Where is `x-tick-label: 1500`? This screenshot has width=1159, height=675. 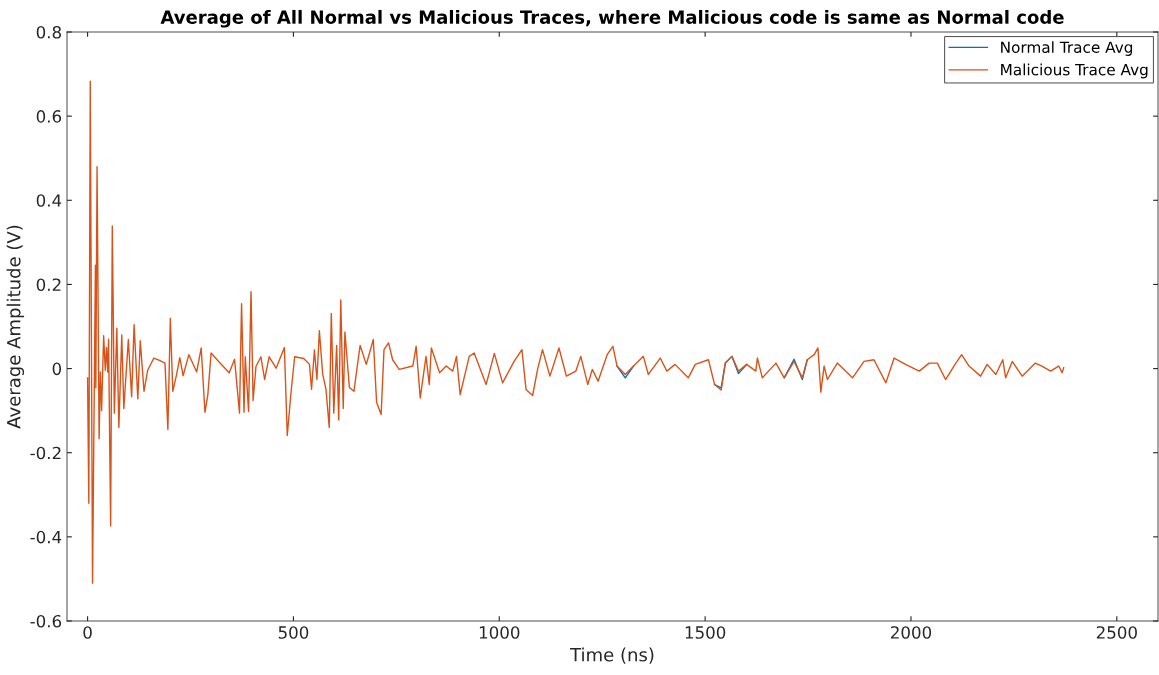
x-tick-label: 1500 is located at coordinates (705, 632).